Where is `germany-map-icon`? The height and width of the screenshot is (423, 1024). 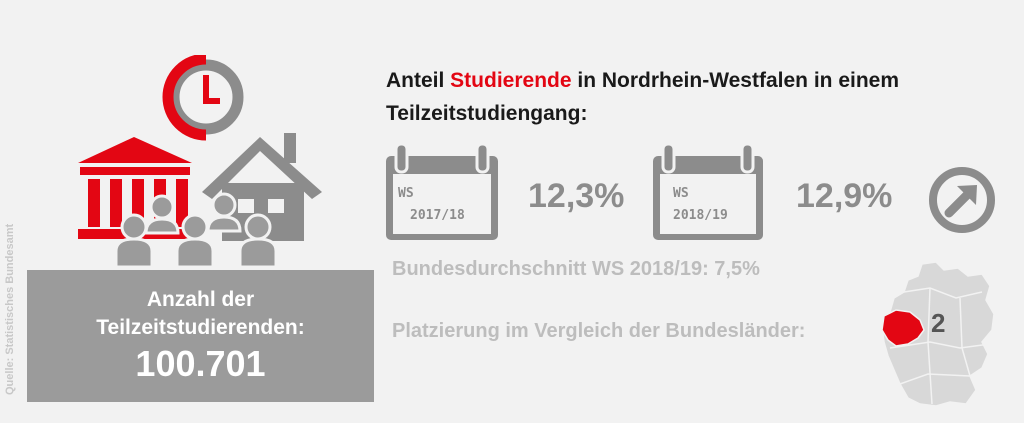 germany-map-icon is located at coordinates (938, 334).